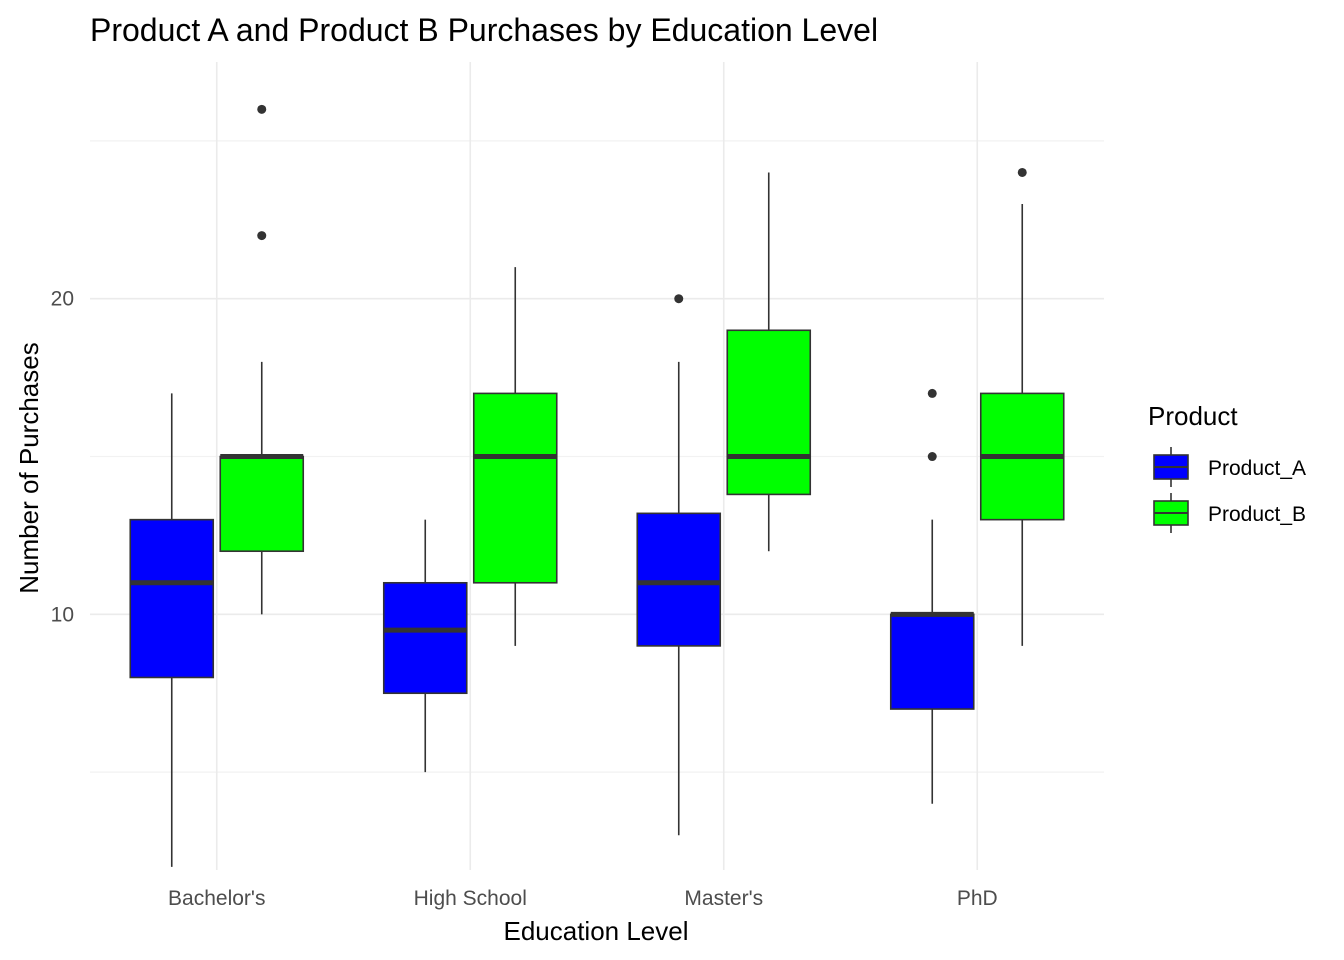  What do you see at coordinates (977, 898) in the screenshot?
I see `x-tick-label: PhD` at bounding box center [977, 898].